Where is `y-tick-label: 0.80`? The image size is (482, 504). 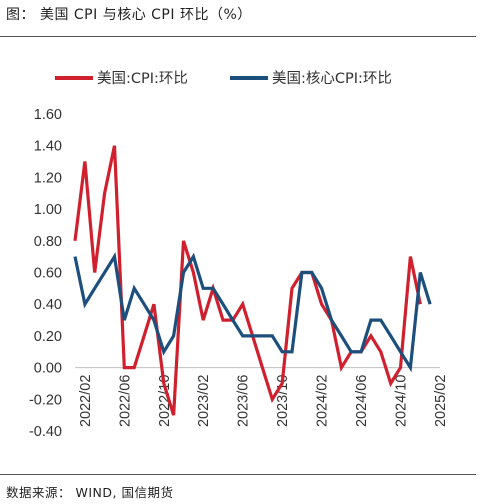
y-tick-label: 0.80 is located at coordinates (48, 242).